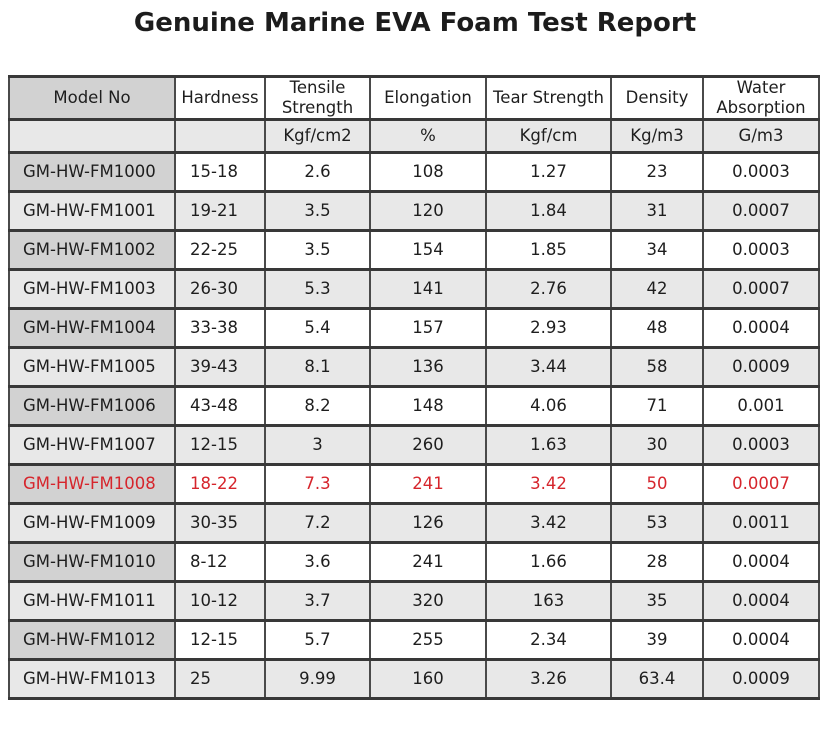 This screenshot has width=830, height=747. I want to click on cell-density: 71, so click(657, 405).